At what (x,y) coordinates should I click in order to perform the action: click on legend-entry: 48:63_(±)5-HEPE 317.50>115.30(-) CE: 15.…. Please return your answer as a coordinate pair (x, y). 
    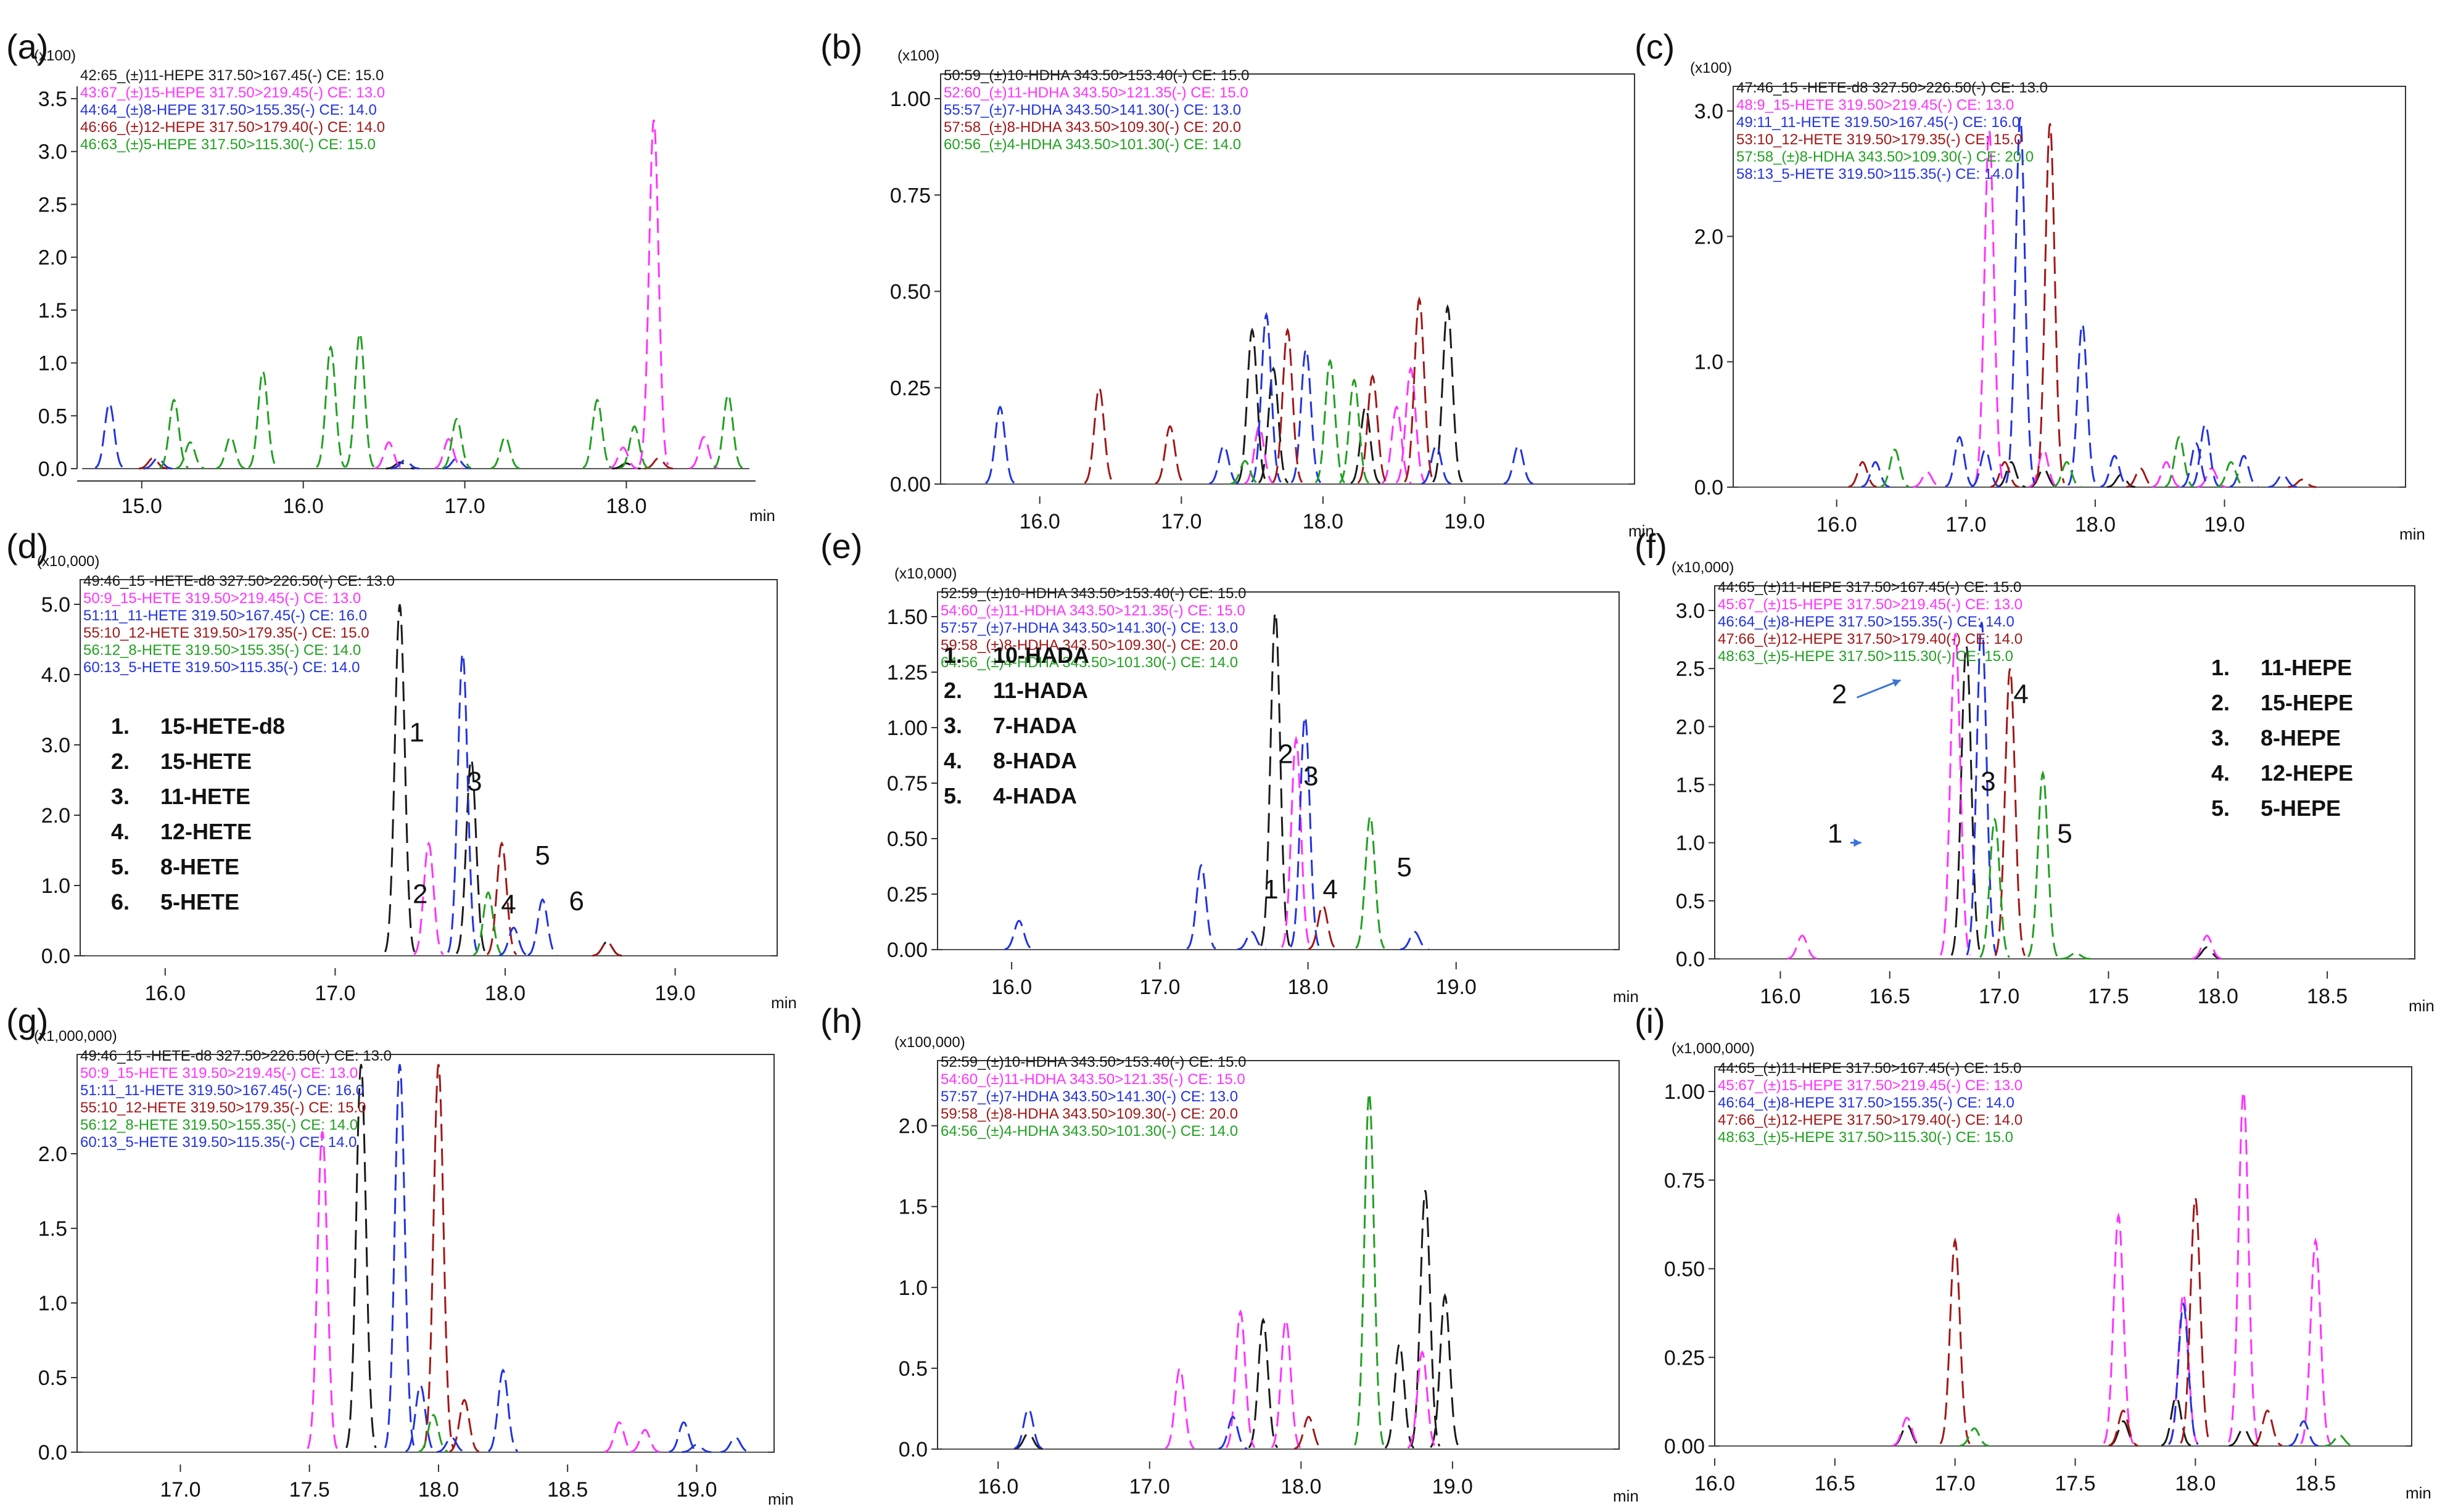
    Looking at the image, I should click on (1865, 656).